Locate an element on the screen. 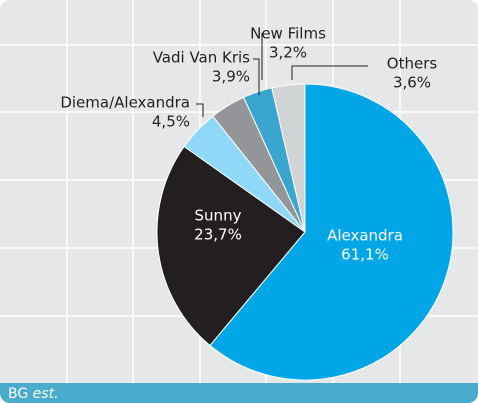 Image resolution: width=478 pixels, height=403 pixels. slice is located at coordinates (288, 158).